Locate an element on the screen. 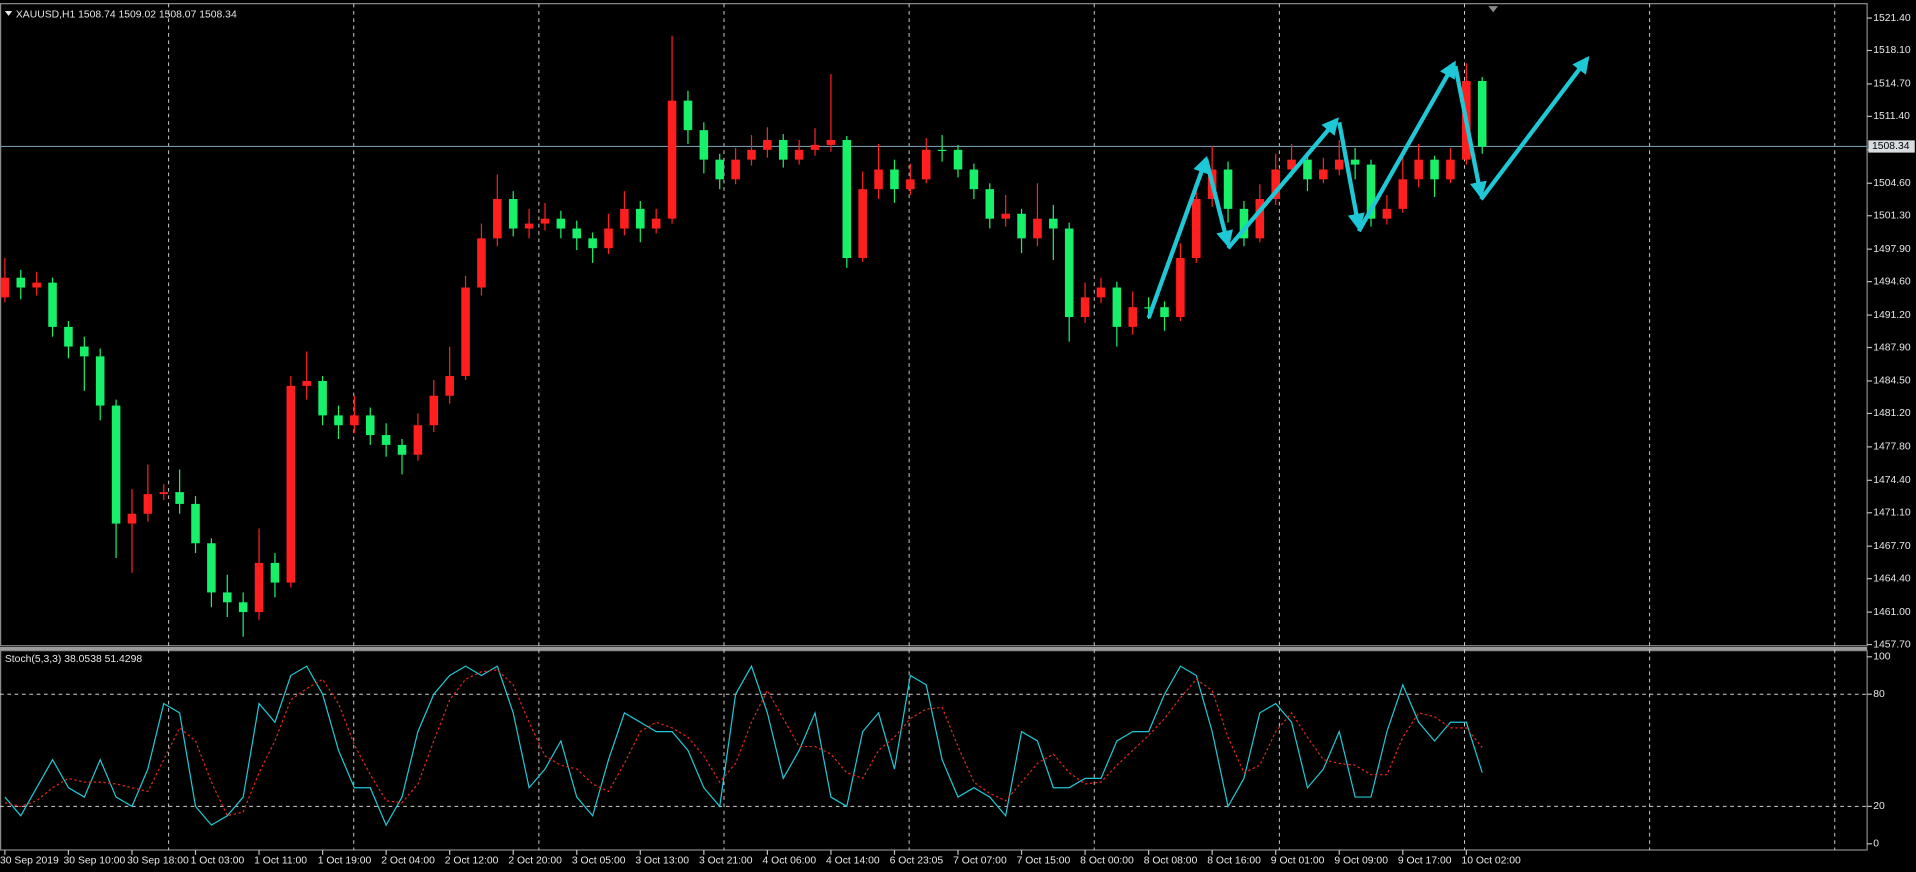 The image size is (1916, 872). x-tick-label: 10 Oct 02:00 is located at coordinates (1491, 861).